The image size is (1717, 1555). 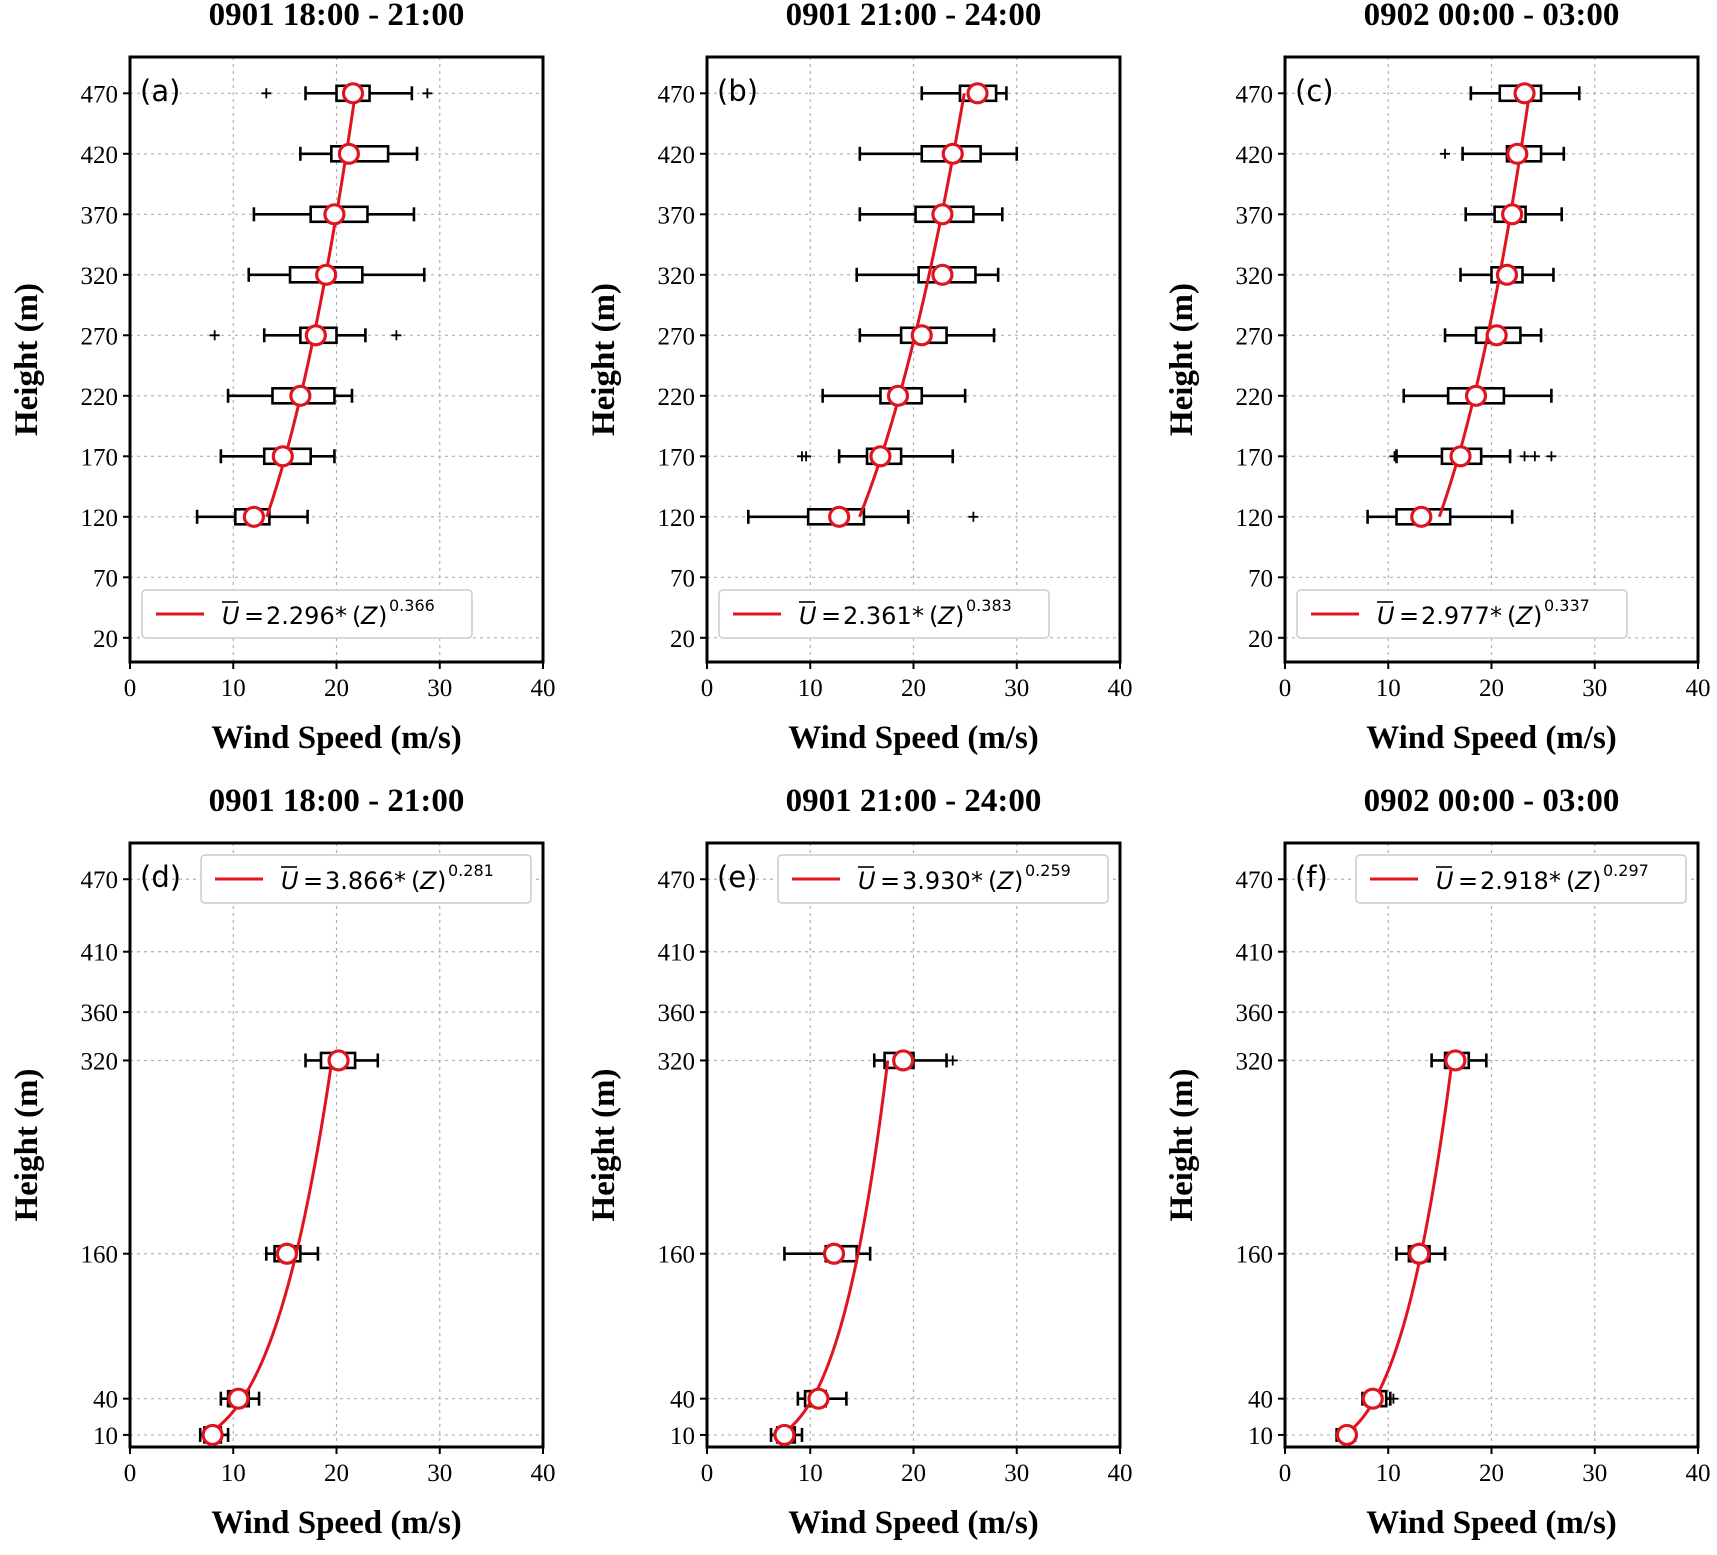 I want to click on box-420m, so click(x=938, y=154).